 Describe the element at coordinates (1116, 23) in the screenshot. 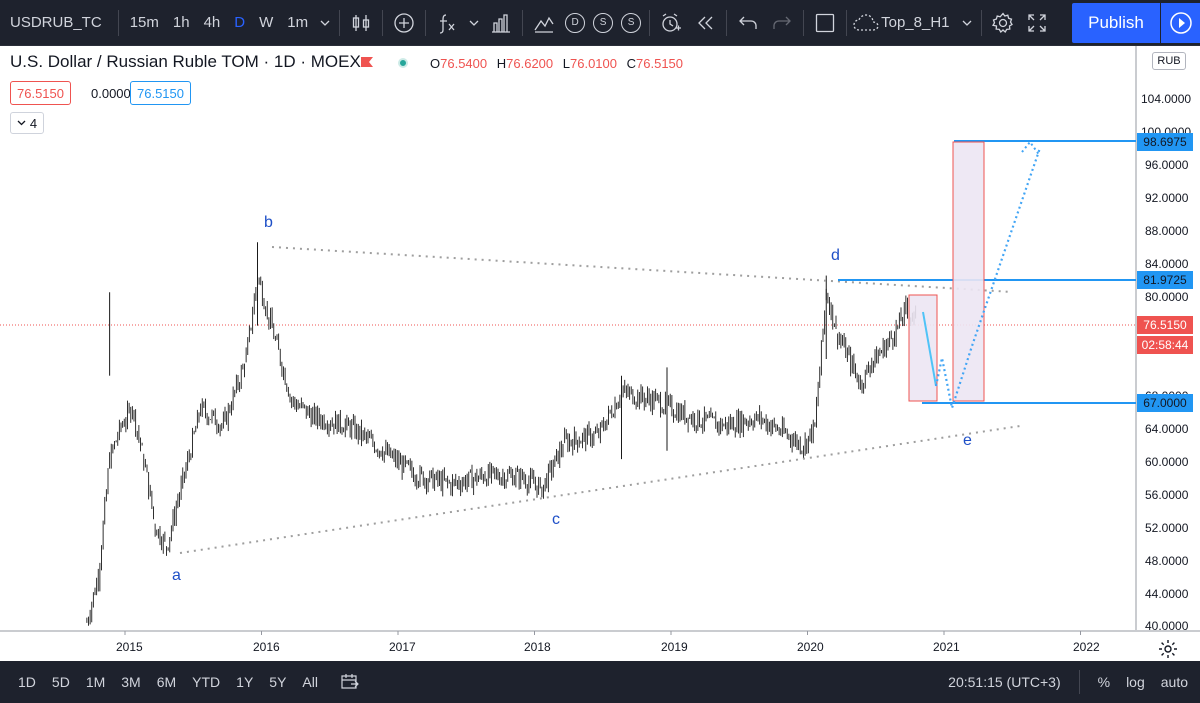

I see `publish-button: Publish` at that location.